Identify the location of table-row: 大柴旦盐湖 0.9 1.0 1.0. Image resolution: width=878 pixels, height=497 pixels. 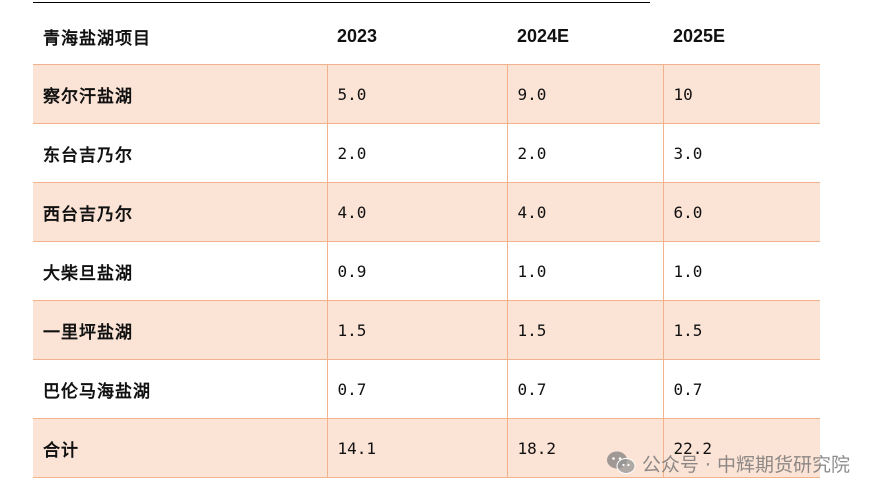
(426, 271).